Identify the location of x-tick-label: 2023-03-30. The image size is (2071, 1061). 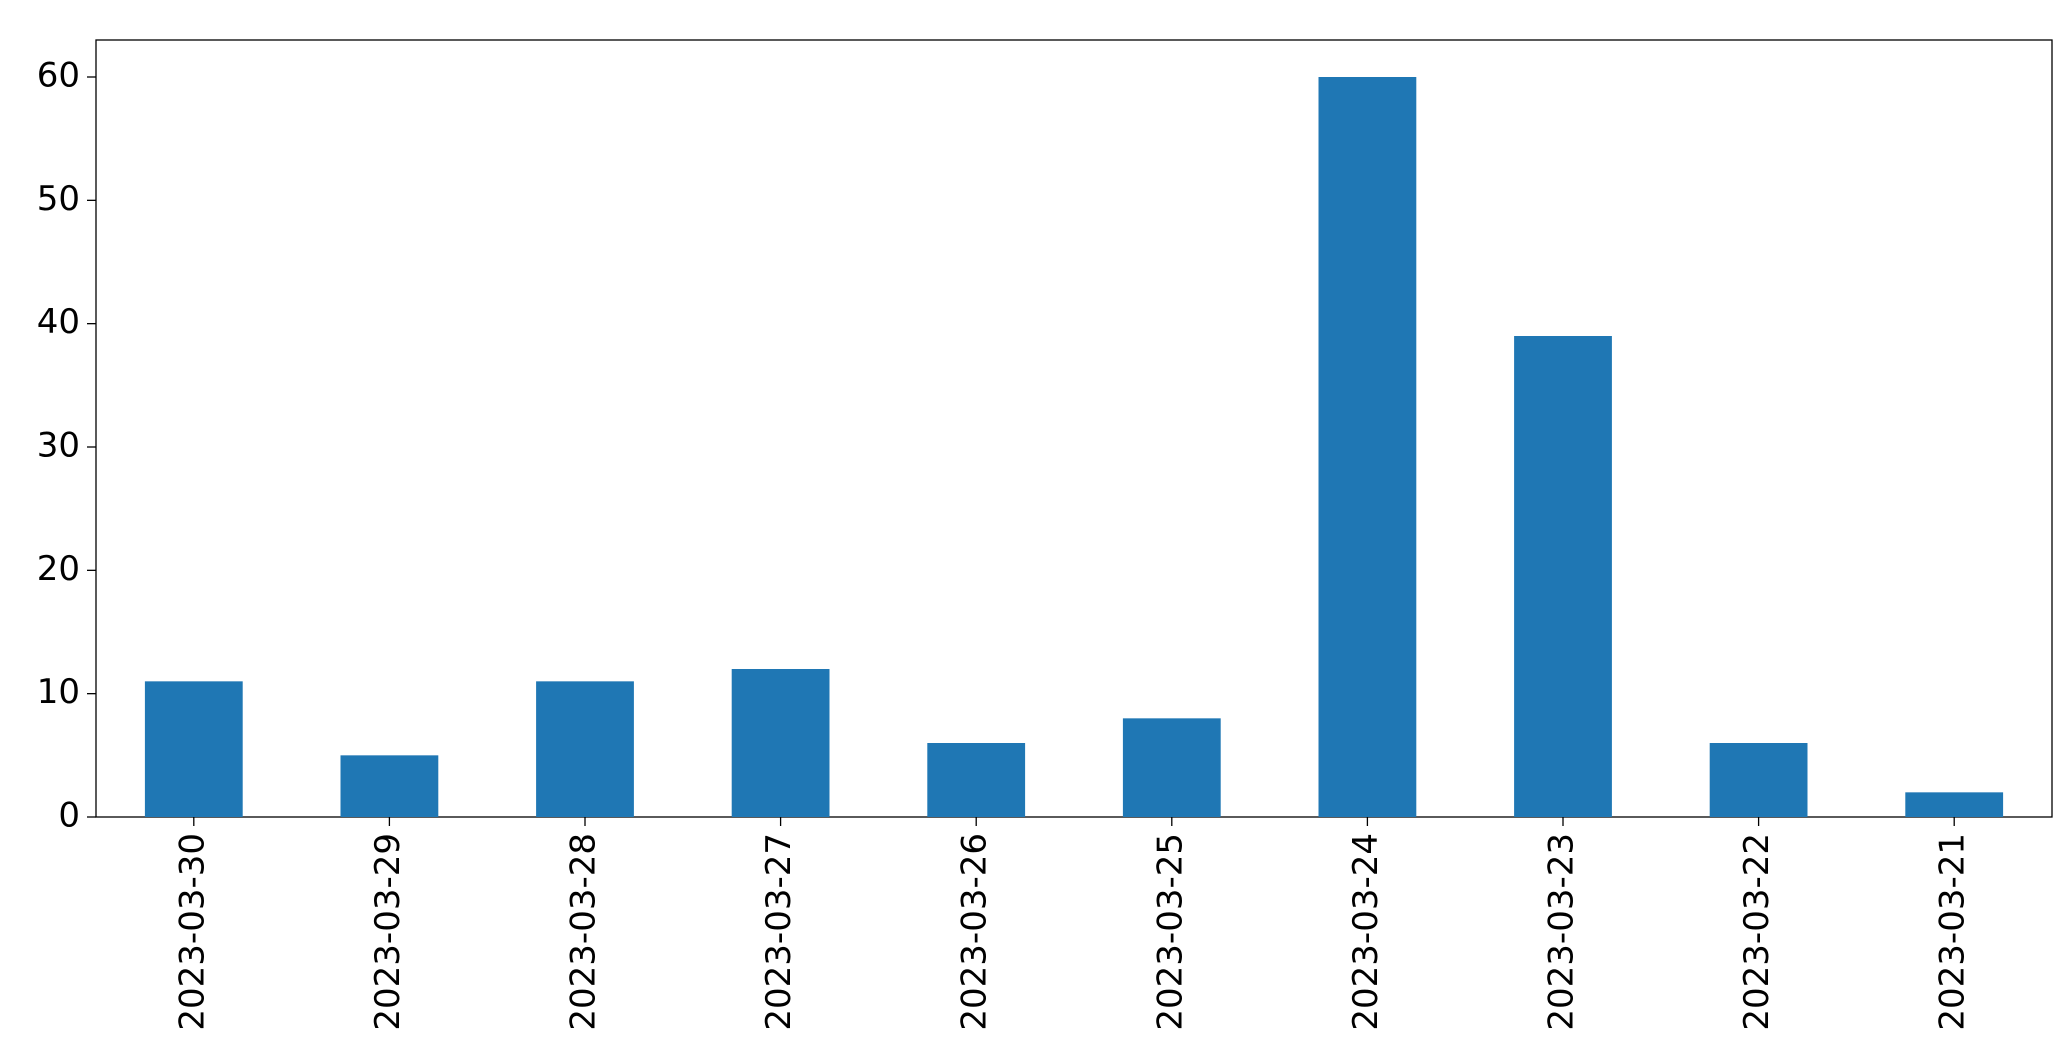
(192, 932).